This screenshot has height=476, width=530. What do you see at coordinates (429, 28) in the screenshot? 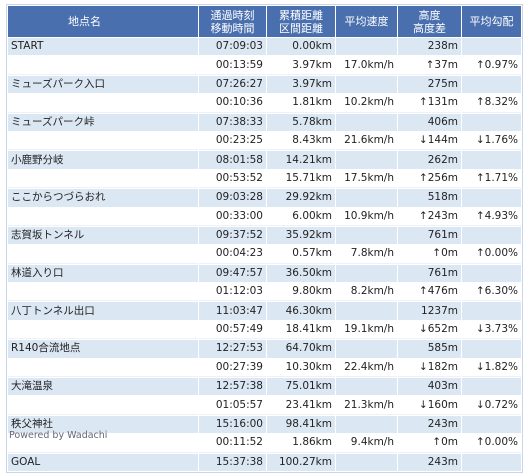
I see `header-line: 高度差` at bounding box center [429, 28].